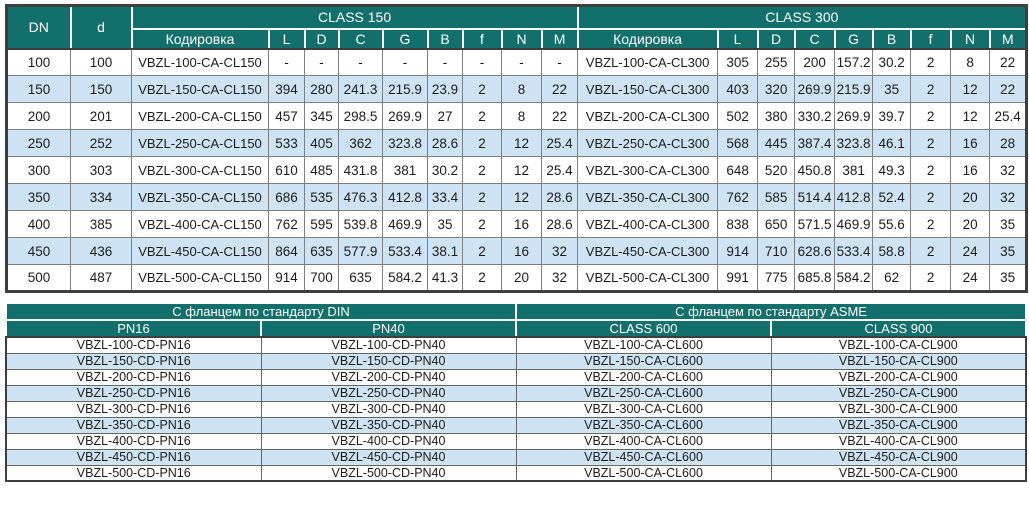 The image size is (1029, 508). Describe the element at coordinates (648, 224) in the screenshot. I see `code-cell: VBZL-400-CA-CL300` at that location.